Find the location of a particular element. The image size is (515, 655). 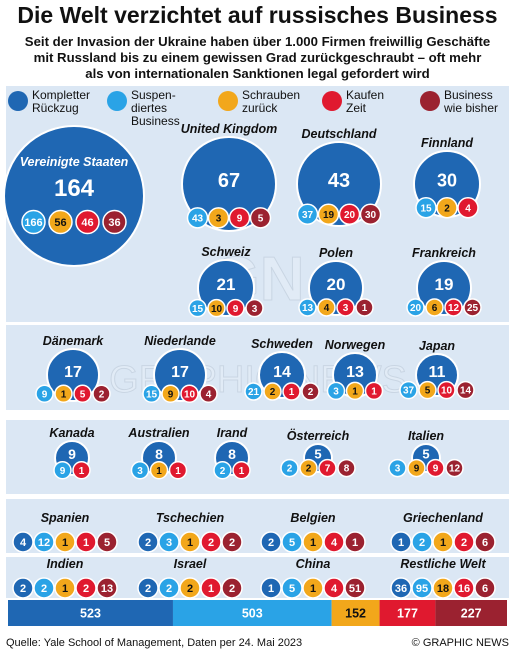

bubble-irand-suspended: 2 is located at coordinates (222, 470).